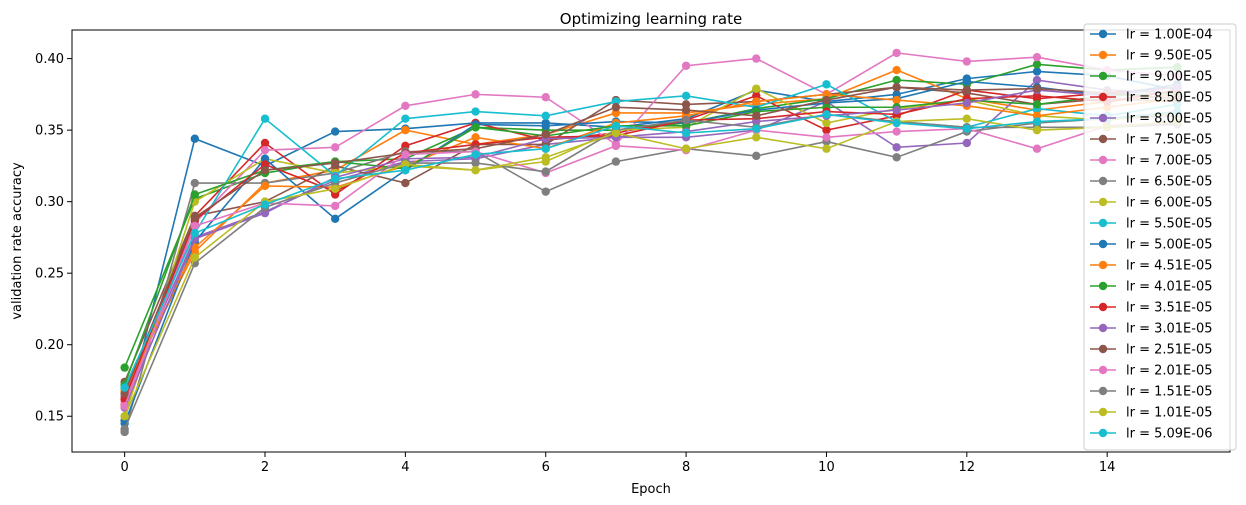  Describe the element at coordinates (49, 59) in the screenshot. I see `y-tick-label: 0.40` at that location.